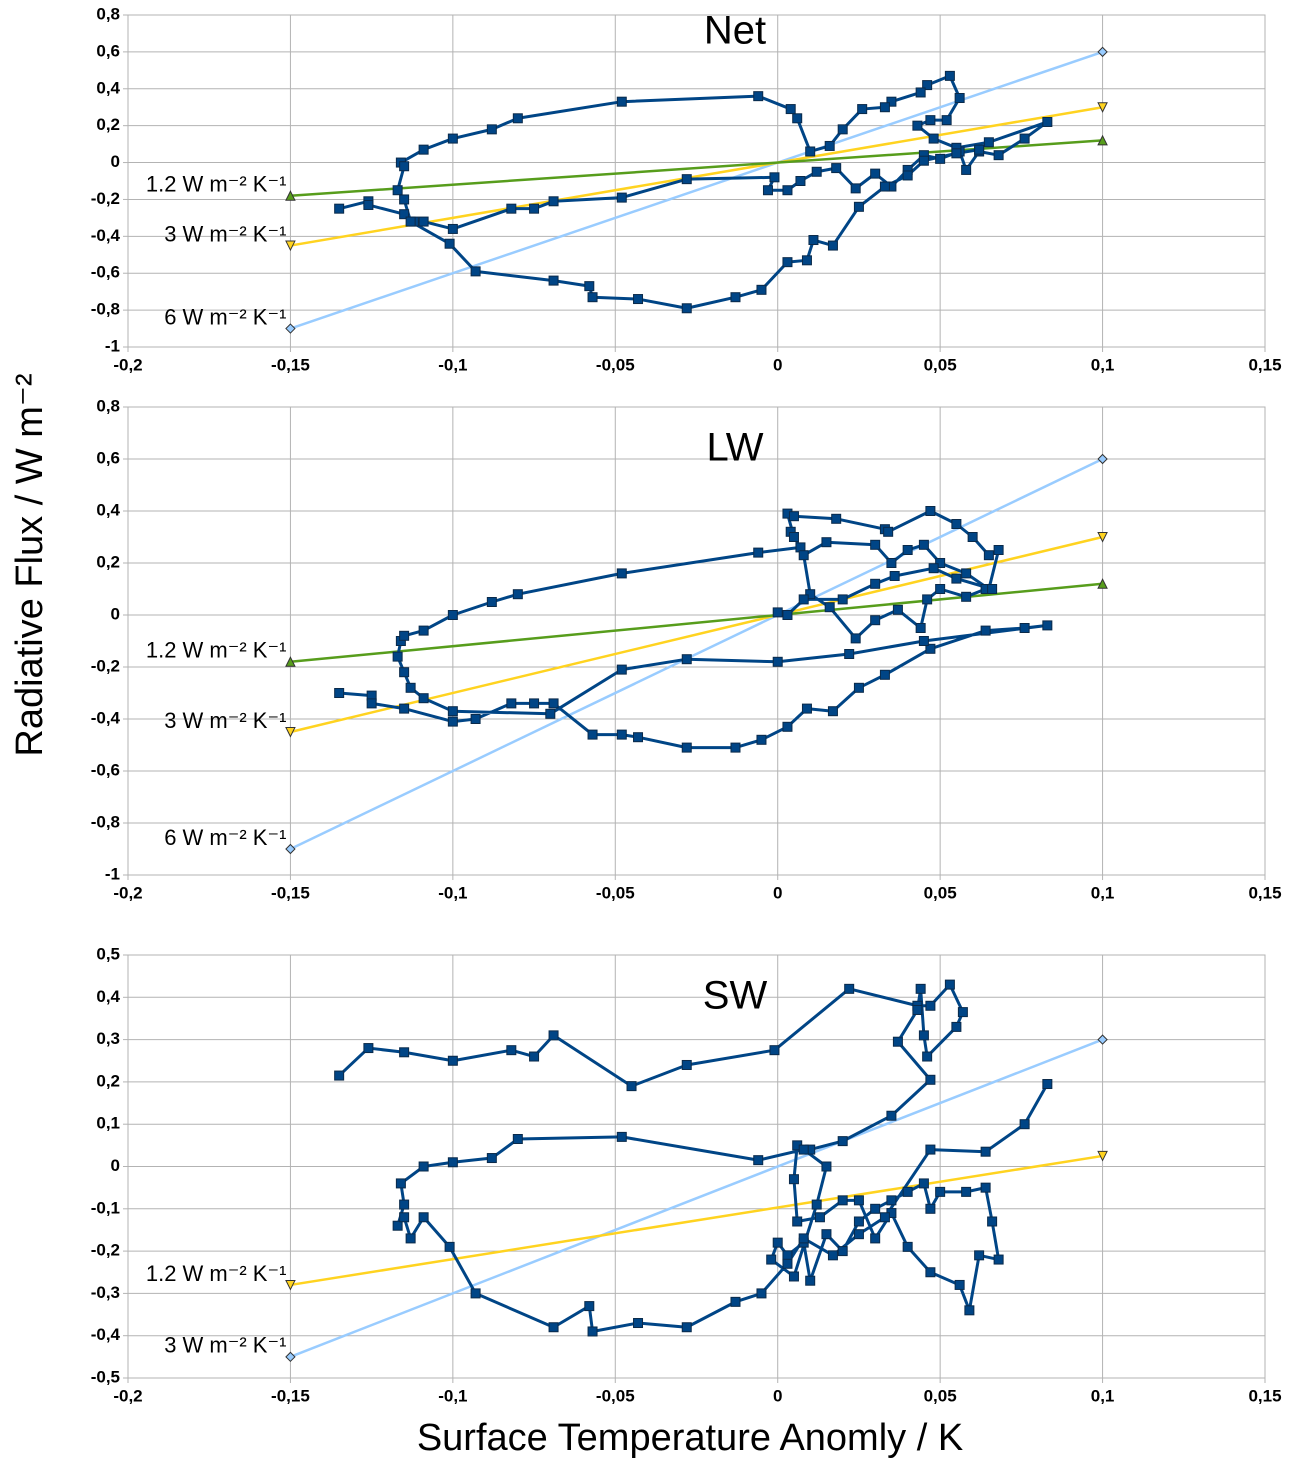 The image size is (1310, 1472). What do you see at coordinates (777, 892) in the screenshot?
I see `x-tick-label: 0` at bounding box center [777, 892].